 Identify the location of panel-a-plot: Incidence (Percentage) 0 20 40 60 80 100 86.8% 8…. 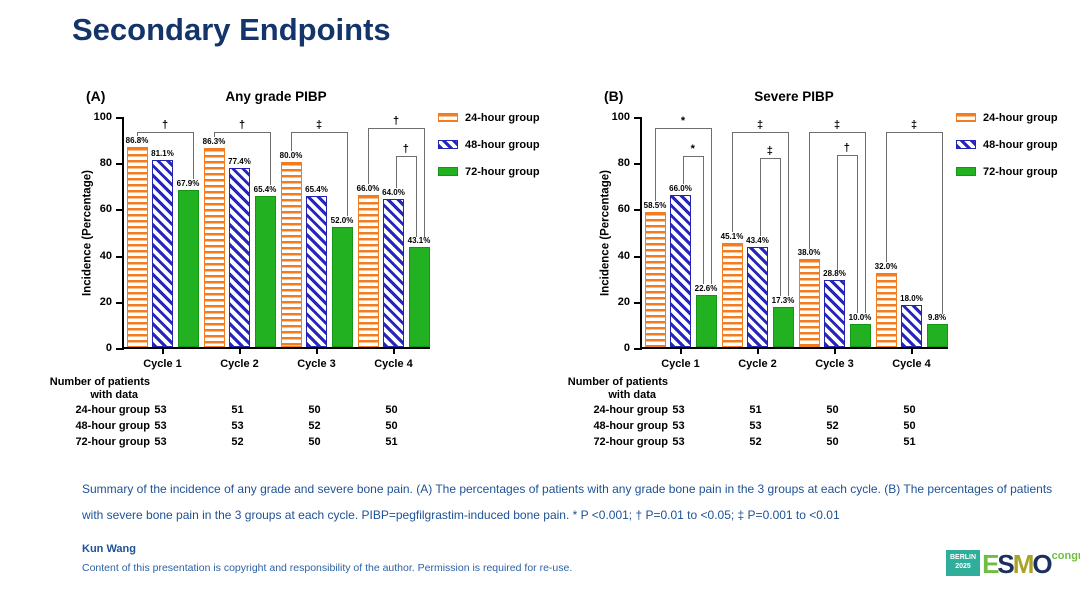
(256, 240).